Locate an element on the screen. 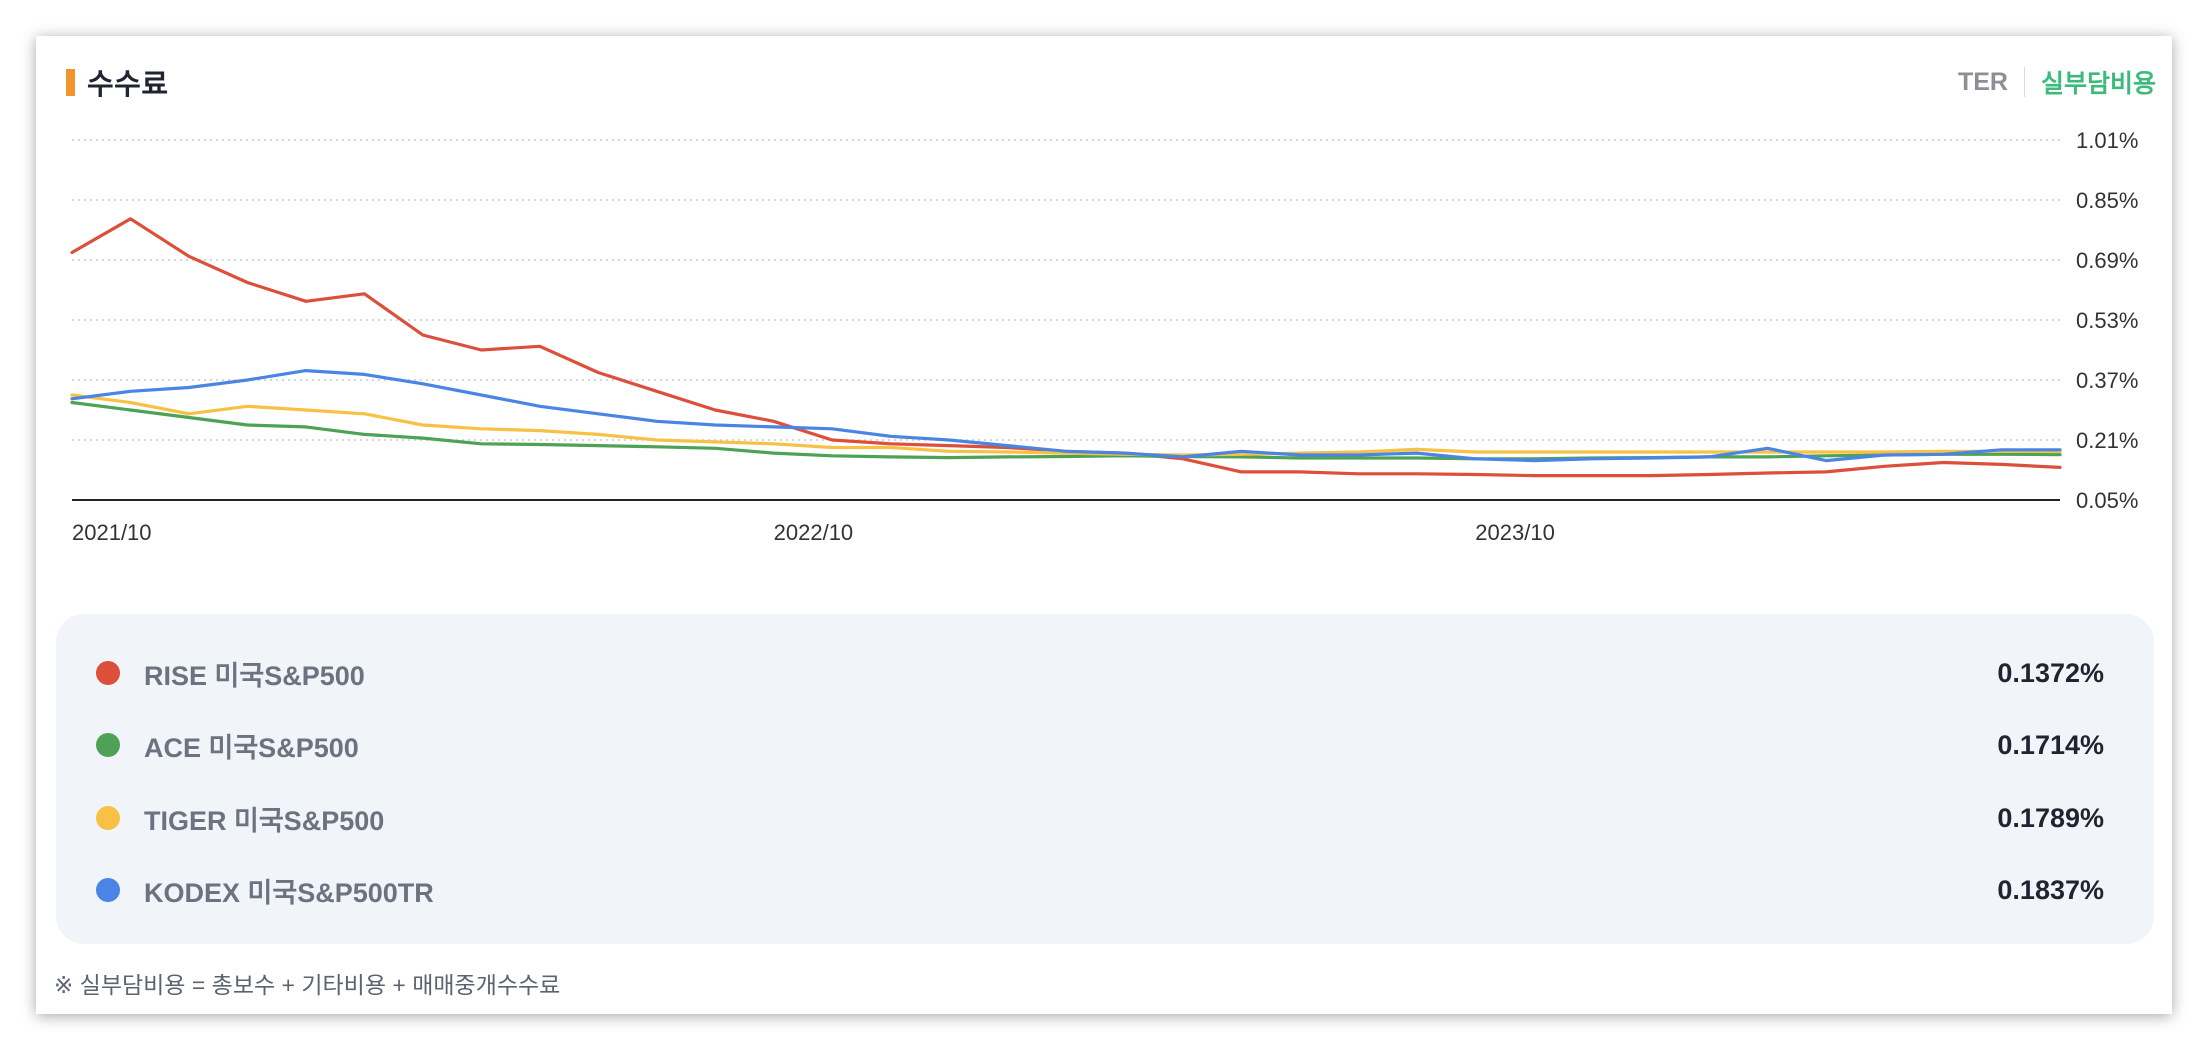 This screenshot has height=1052, width=2208. y-tick-label: 0.53% is located at coordinates (2107, 320).